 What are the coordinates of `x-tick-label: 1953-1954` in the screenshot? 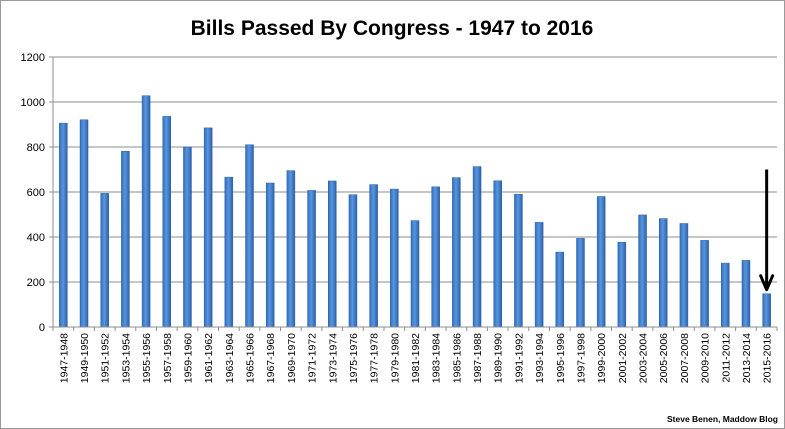 It's located at (126, 358).